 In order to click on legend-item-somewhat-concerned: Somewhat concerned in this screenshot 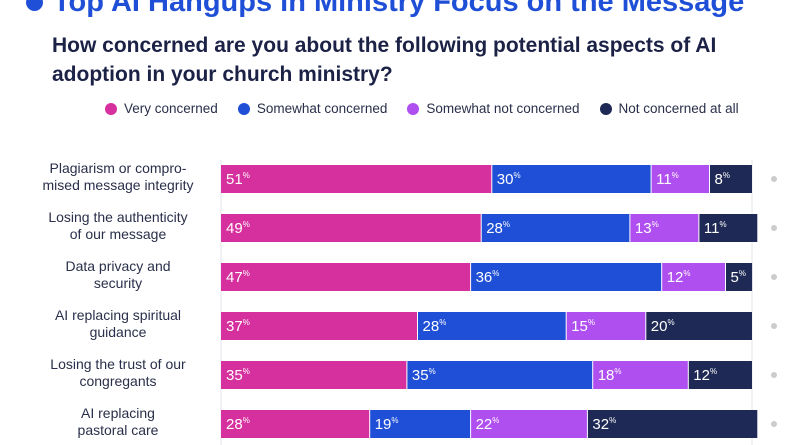, I will do `click(312, 108)`.